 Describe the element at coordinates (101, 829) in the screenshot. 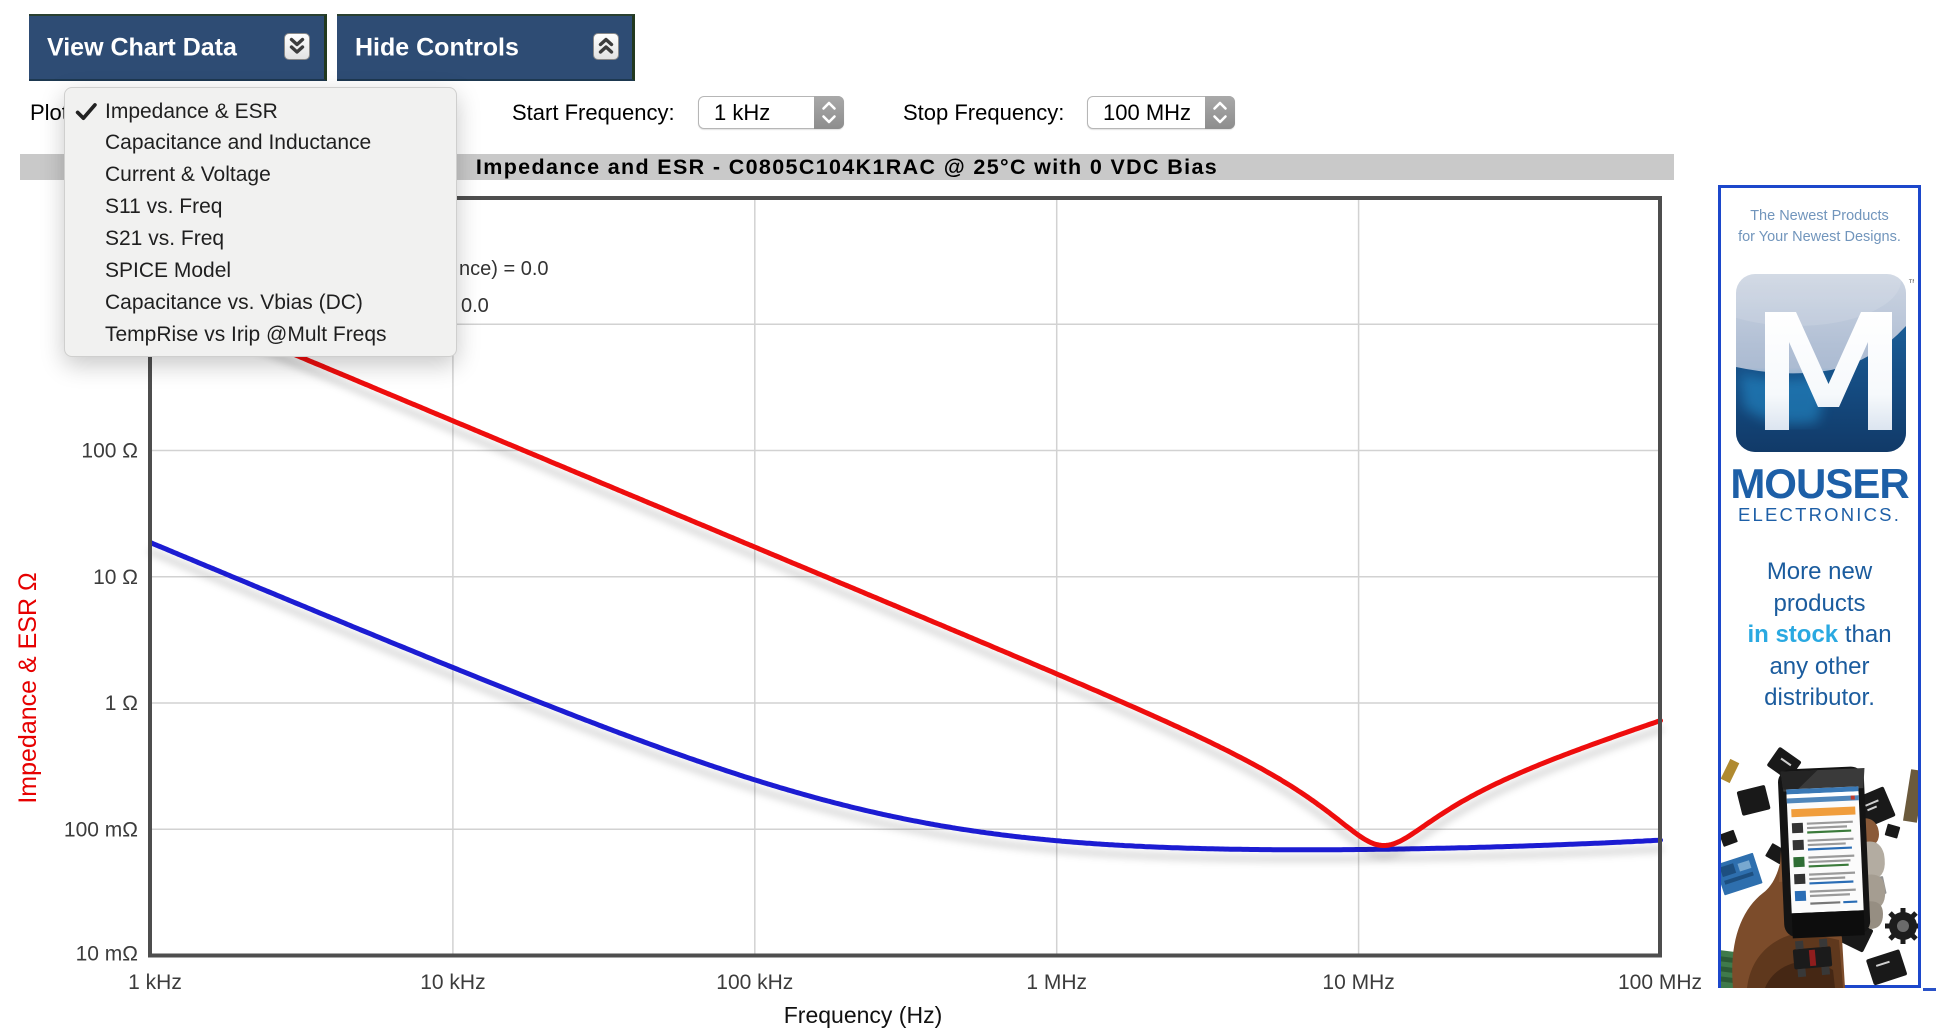

I see `svg-text: 100 mΩ` at that location.